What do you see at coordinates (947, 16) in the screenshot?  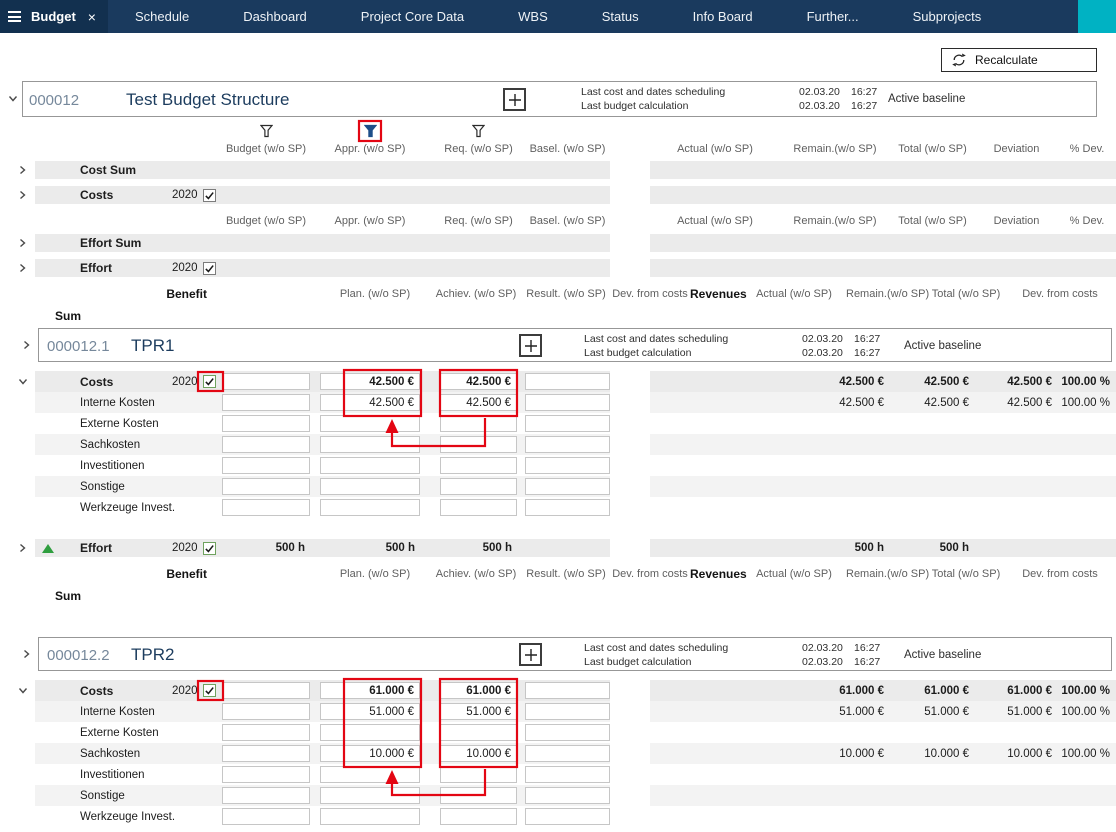 I see `tab-subprojects: Subprojects` at bounding box center [947, 16].